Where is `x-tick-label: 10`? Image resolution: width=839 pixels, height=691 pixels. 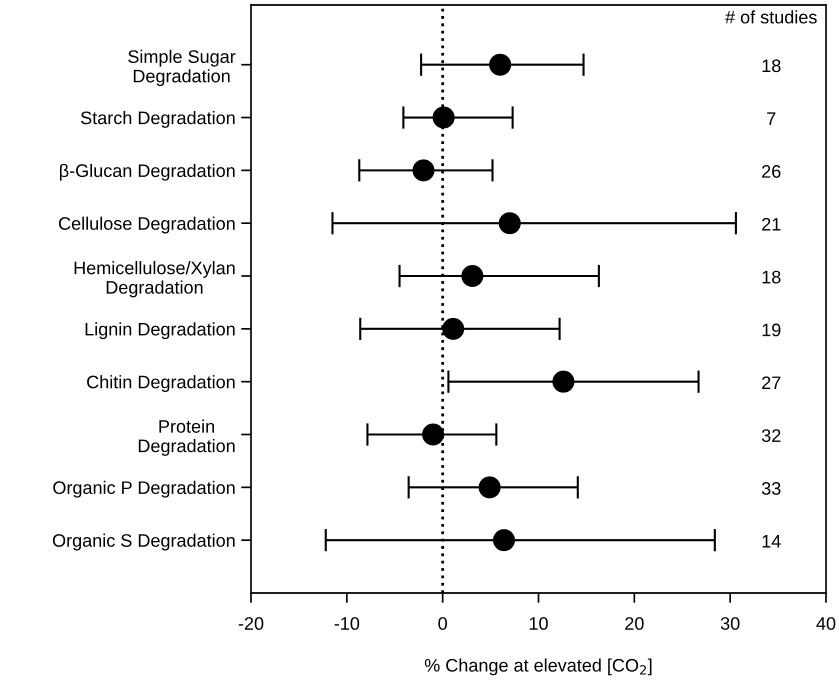 x-tick-label: 10 is located at coordinates (539, 623).